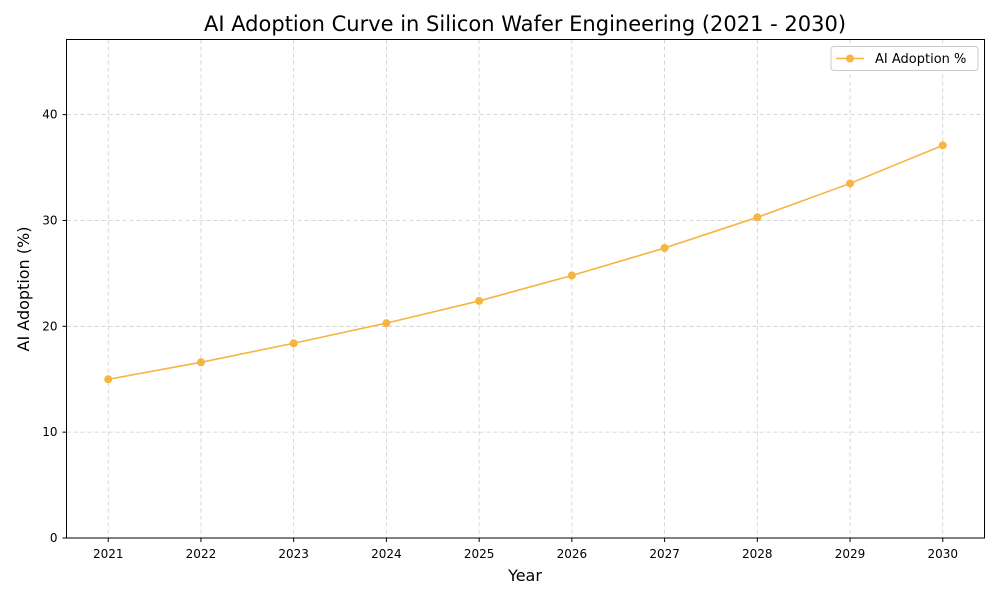 This screenshot has height=604, width=1000. I want to click on x-axis-ticks: 2021 2022 2023 2024 2025 2026 2027 2028 2029 2030, so click(525, 549).